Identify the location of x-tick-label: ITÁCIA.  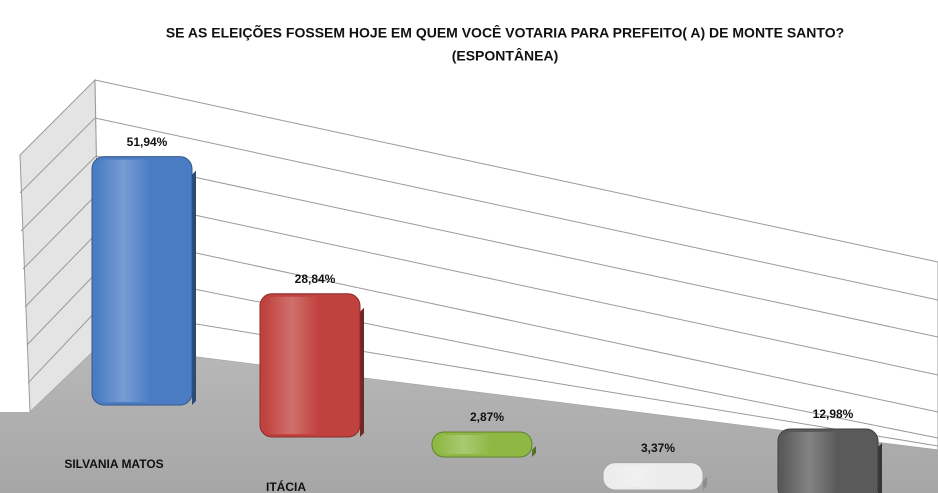
(286, 486).